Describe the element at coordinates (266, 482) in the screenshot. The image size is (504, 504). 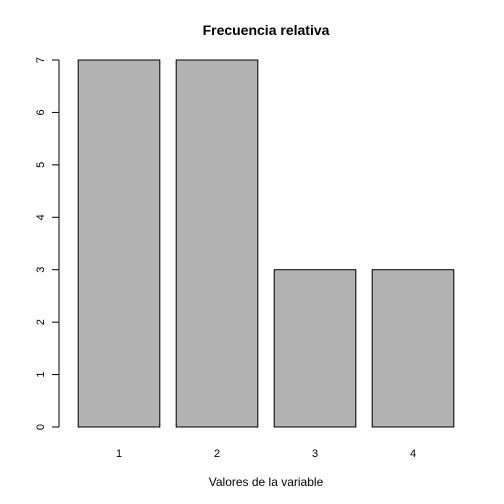
I see `x-axis-label: Valores de la variable` at that location.